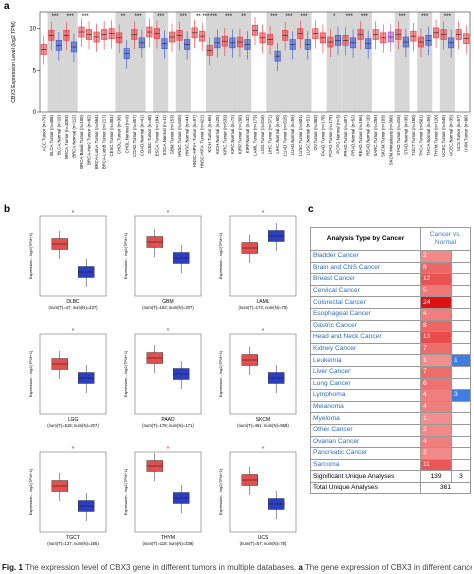 Image resolution: width=474 pixels, height=574 pixels. Describe the element at coordinates (391, 430) in the screenshot. I see `table-row: Other Cancer 2` at that location.